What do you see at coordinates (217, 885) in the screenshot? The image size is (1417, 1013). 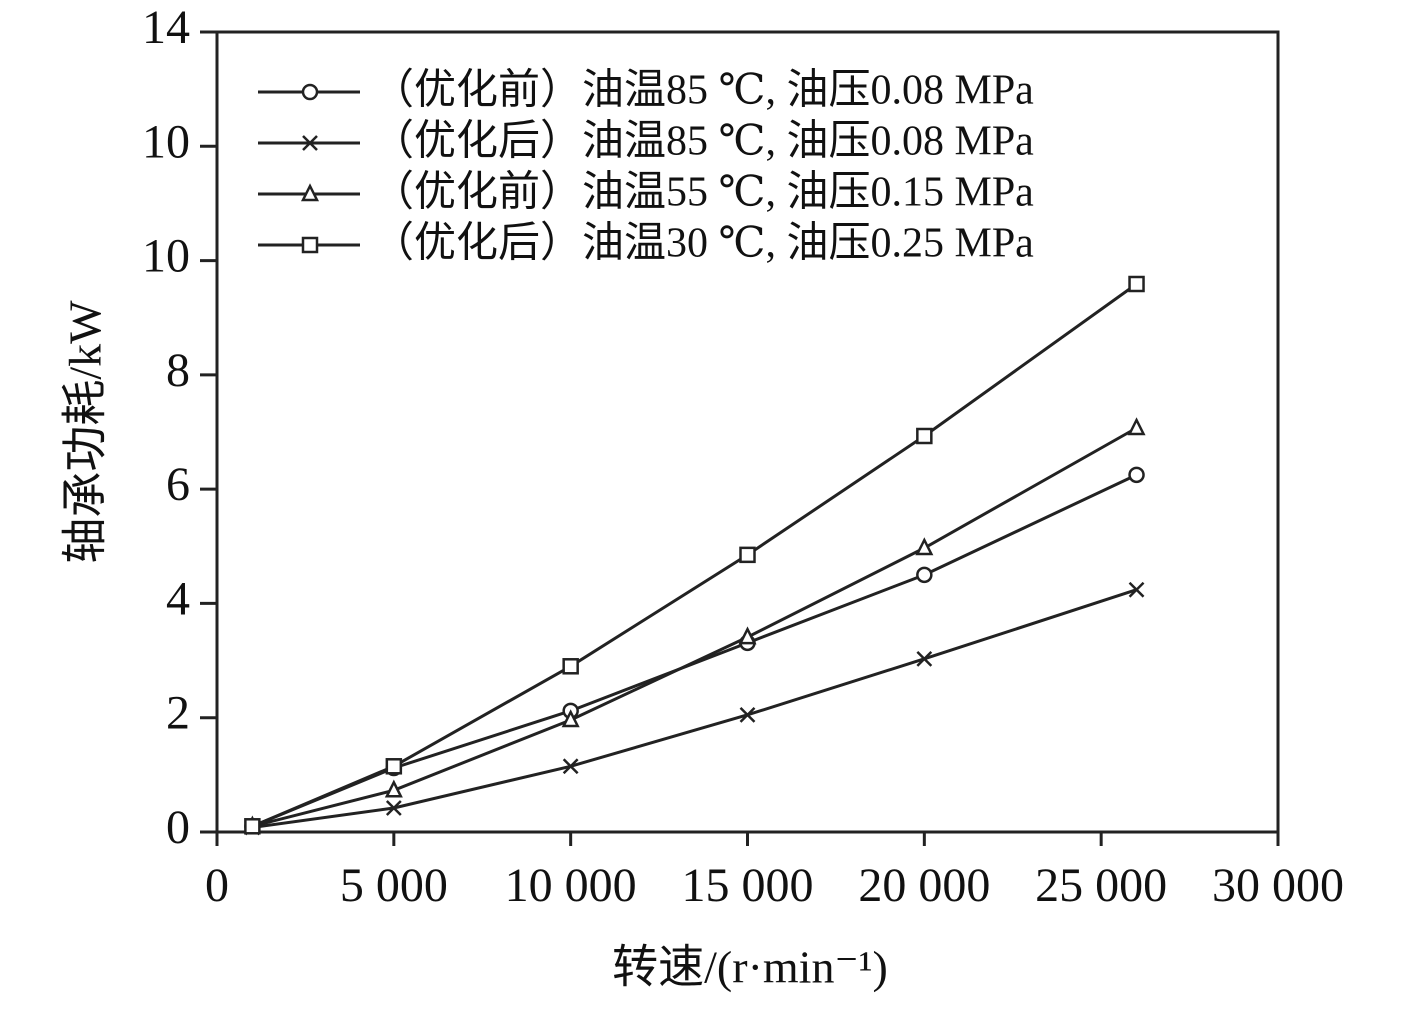 I see `x-tick-label: 0` at bounding box center [217, 885].